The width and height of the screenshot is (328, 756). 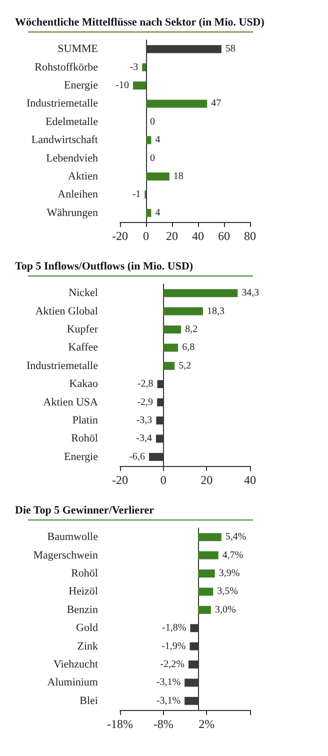 What do you see at coordinates (104, 266) in the screenshot?
I see `chart-title: Top 5 Inflows/Outflows (in Mio. USD)` at bounding box center [104, 266].